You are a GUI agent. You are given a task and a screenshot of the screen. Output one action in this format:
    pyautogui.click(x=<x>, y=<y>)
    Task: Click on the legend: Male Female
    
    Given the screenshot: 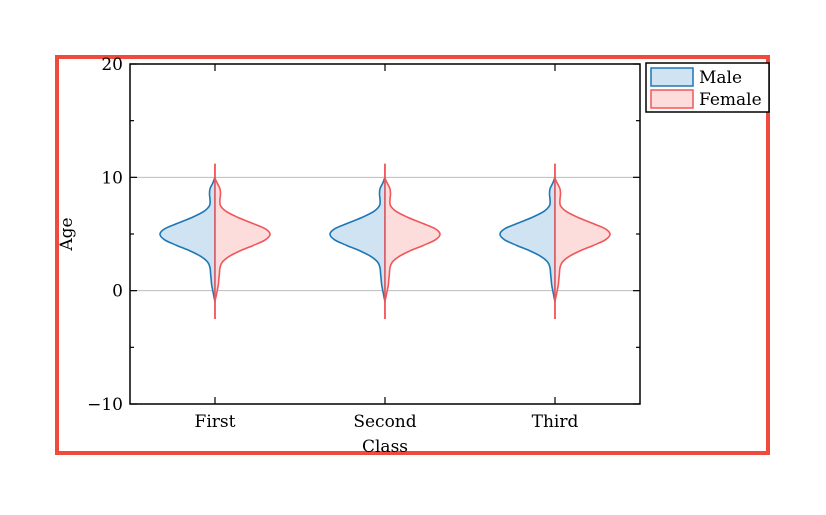 What is the action you would take?
    pyautogui.click(x=707, y=87)
    